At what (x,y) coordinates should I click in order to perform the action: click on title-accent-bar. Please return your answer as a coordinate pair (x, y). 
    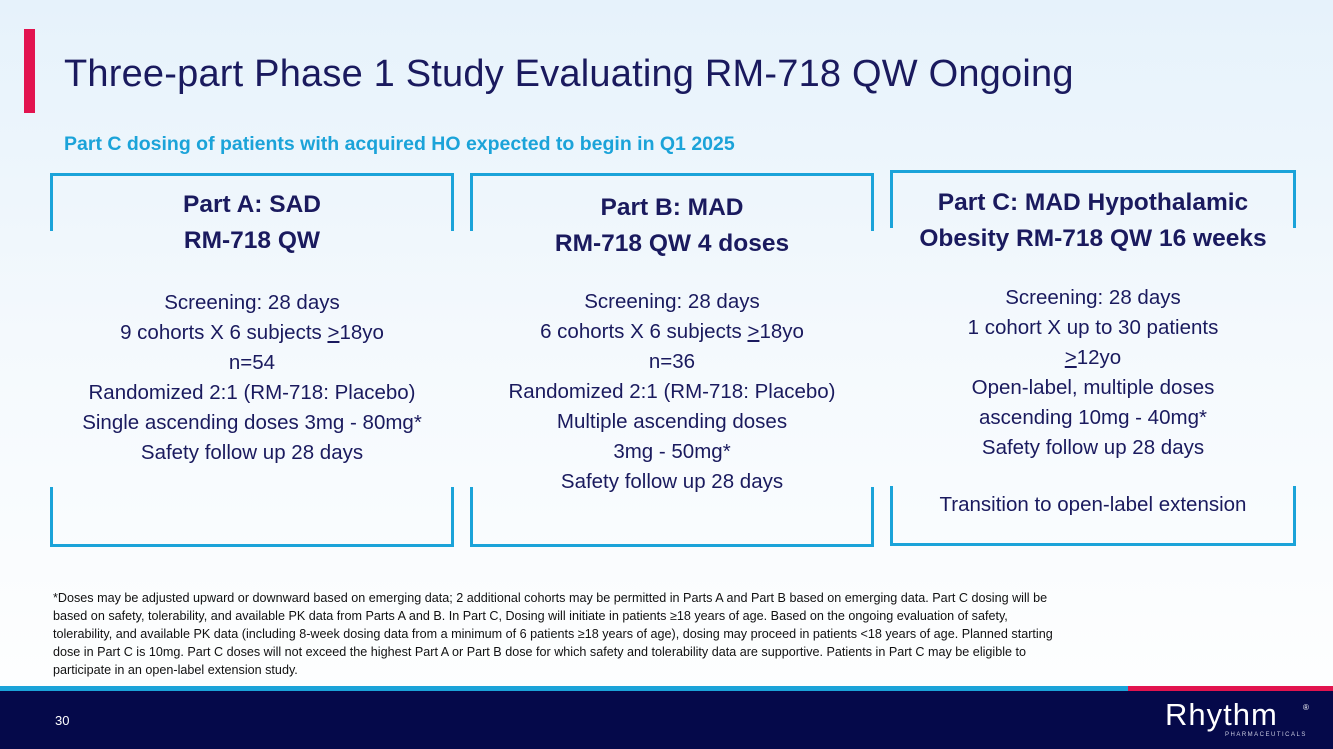
    Looking at the image, I should click on (29, 71).